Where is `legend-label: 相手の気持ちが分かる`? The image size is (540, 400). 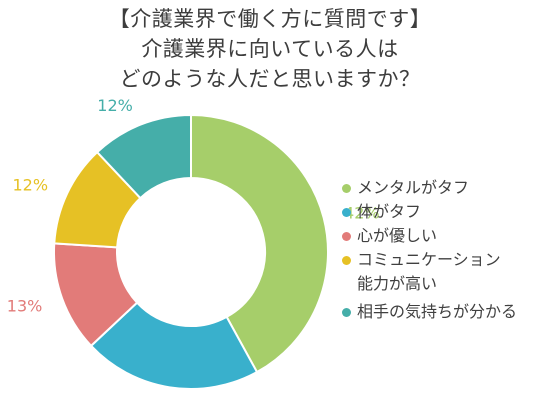
legend-label: 相手の気持ちが分かる is located at coordinates (437, 311).